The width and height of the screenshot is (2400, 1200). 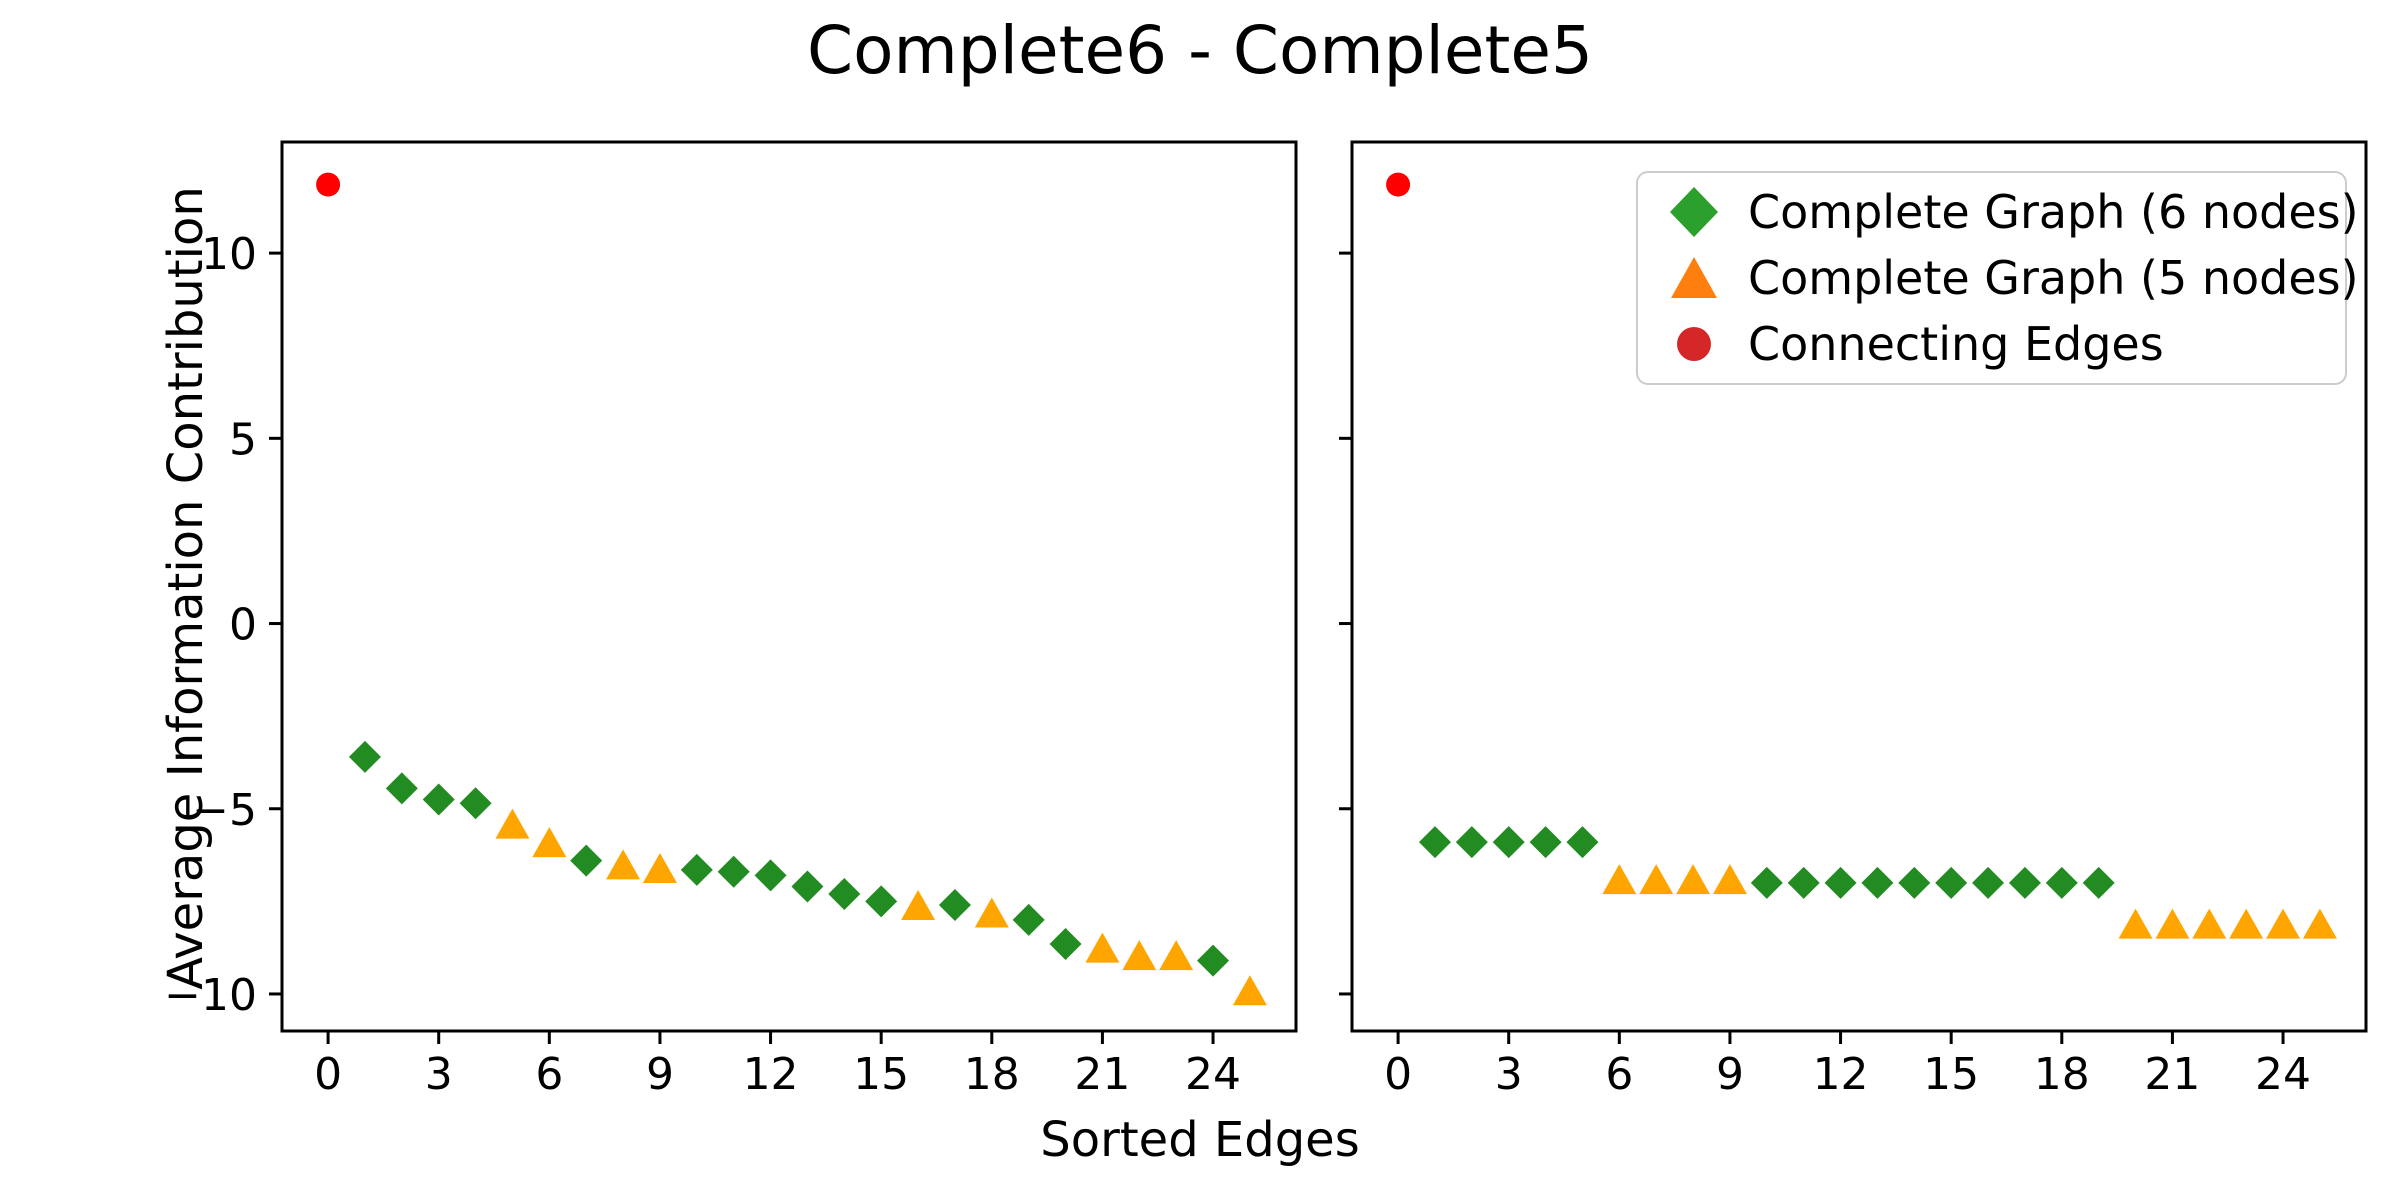 What do you see at coordinates (224, 810) in the screenshot?
I see `y-tick-label: −5` at bounding box center [224, 810].